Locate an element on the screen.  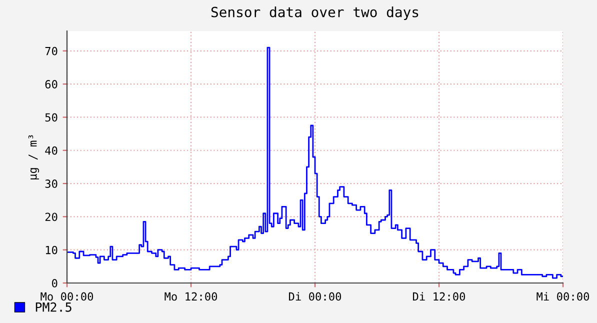
y-tick-label: 40 is located at coordinates (51, 150).